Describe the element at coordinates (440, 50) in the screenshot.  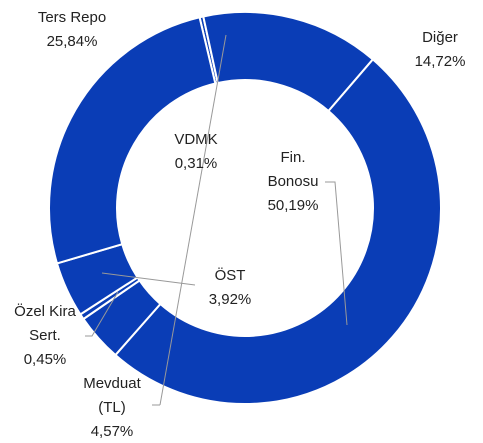
I see `slice-label: Diğer 14,72%` at that location.